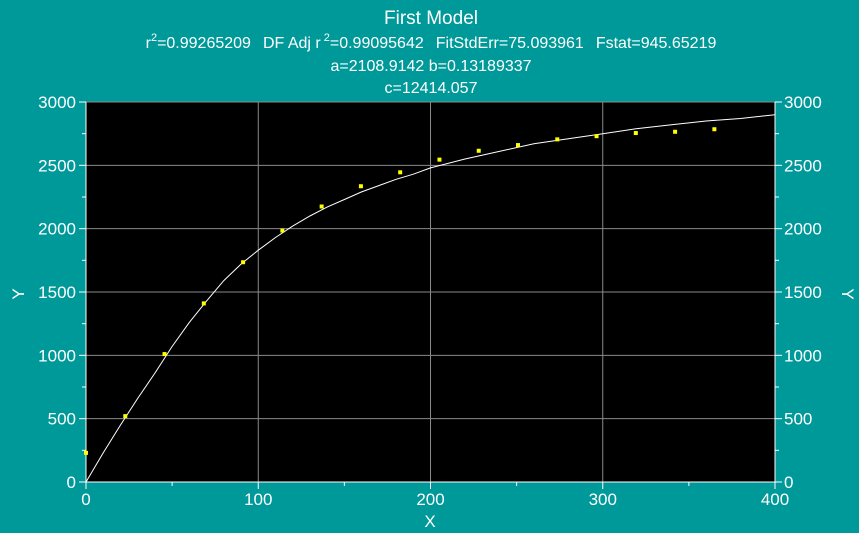  What do you see at coordinates (788, 482) in the screenshot?
I see `y-tick-label-right: 0` at bounding box center [788, 482].